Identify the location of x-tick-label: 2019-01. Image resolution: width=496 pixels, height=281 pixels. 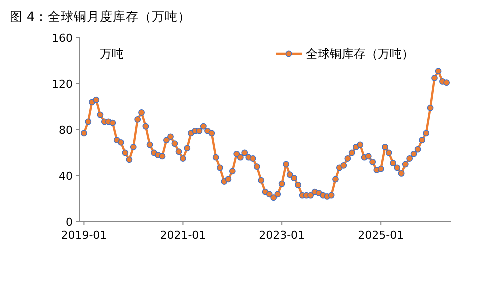
(84, 235).